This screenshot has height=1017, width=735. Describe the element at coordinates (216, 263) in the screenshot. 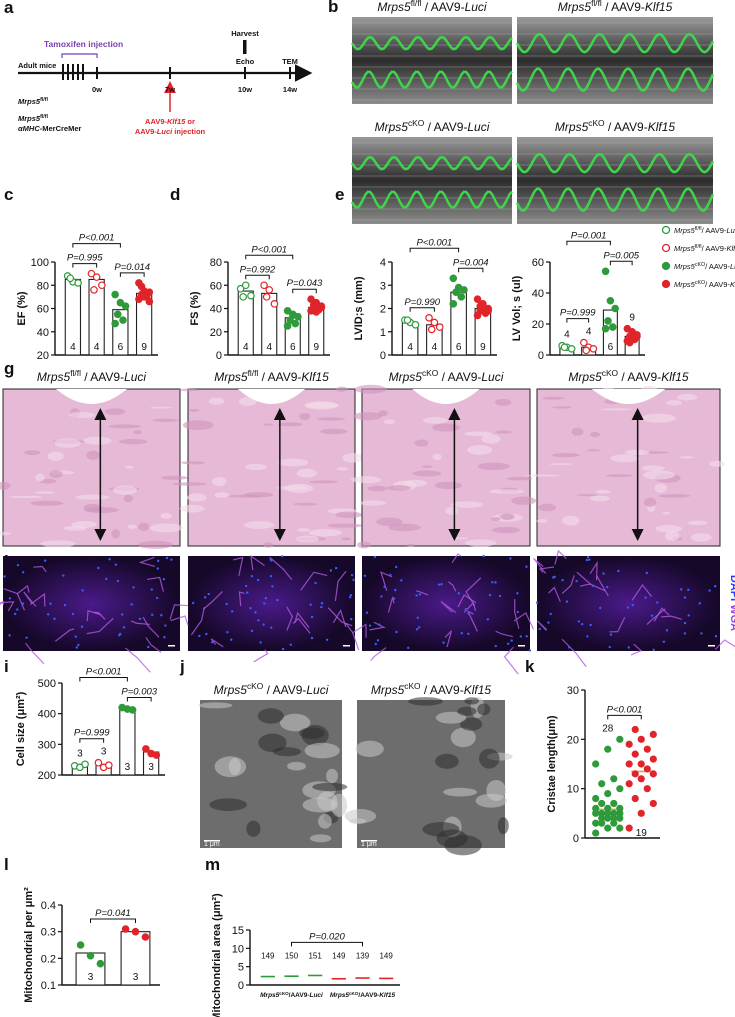

I see `y-tick-label: 80` at that location.